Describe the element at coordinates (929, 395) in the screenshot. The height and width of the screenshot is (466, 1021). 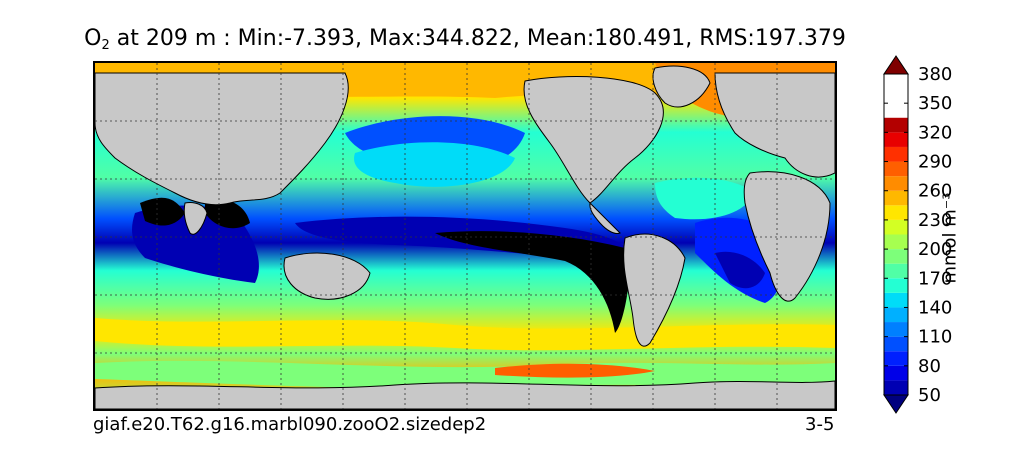
I see `colorbar-tick-label: 50` at that location.